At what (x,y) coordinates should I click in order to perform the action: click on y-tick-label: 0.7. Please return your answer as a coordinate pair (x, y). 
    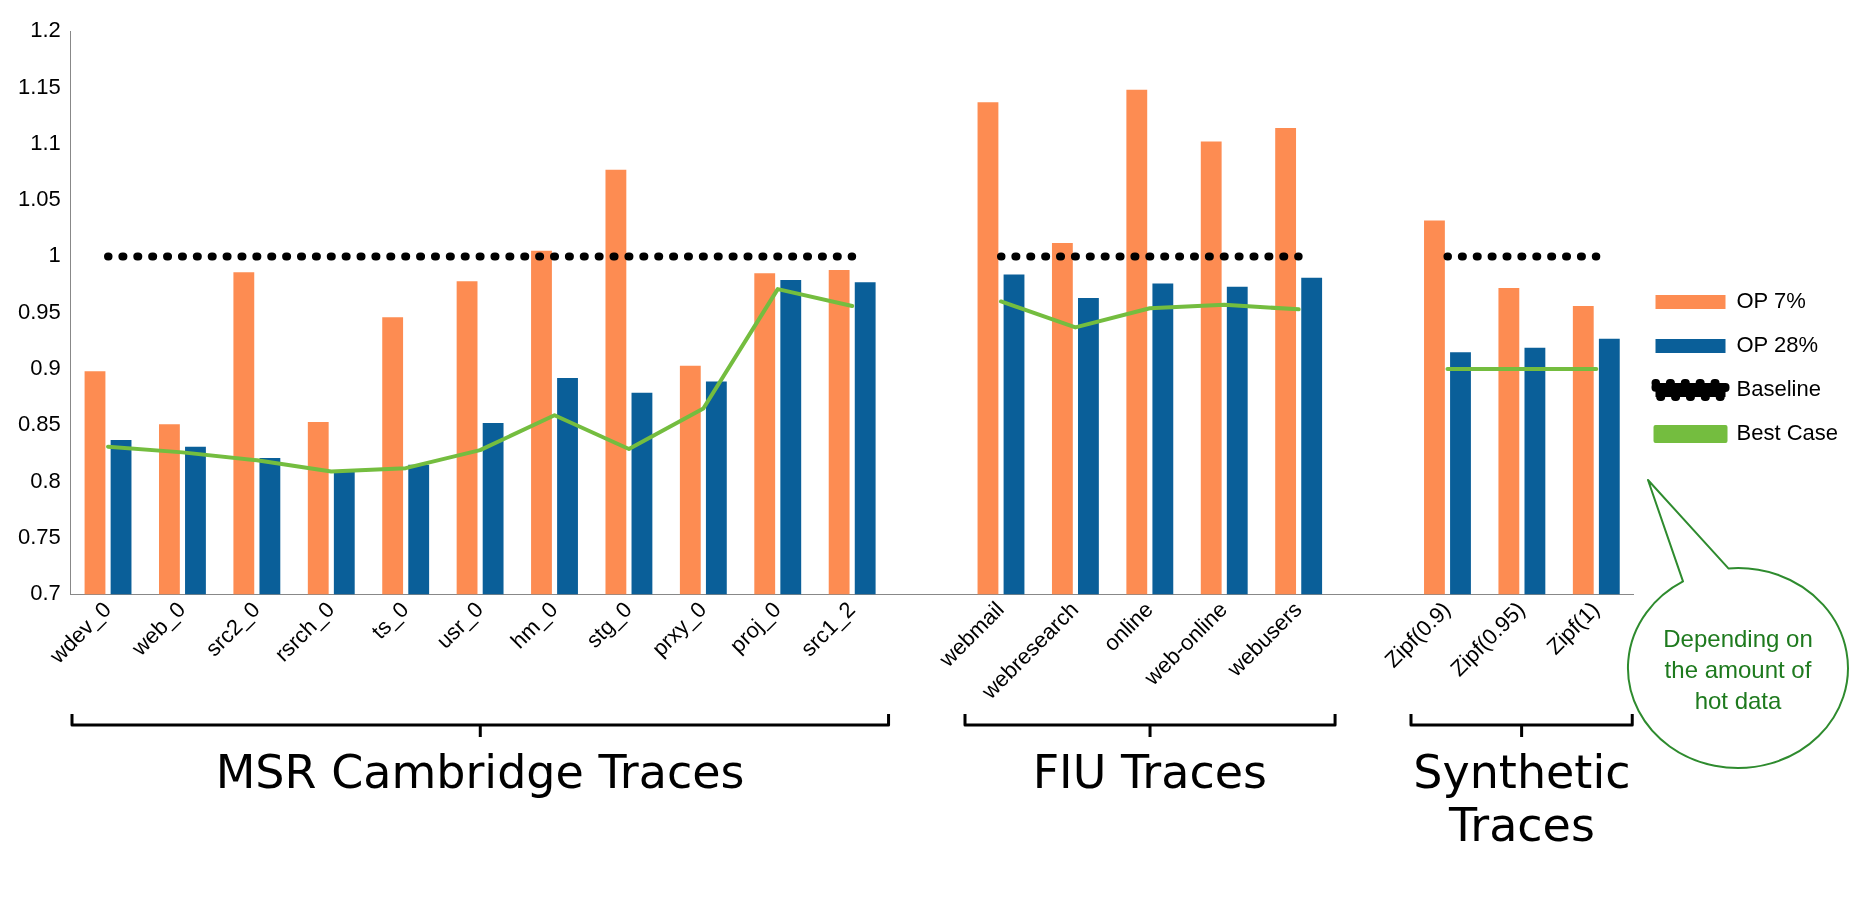
    Looking at the image, I should click on (45, 593).